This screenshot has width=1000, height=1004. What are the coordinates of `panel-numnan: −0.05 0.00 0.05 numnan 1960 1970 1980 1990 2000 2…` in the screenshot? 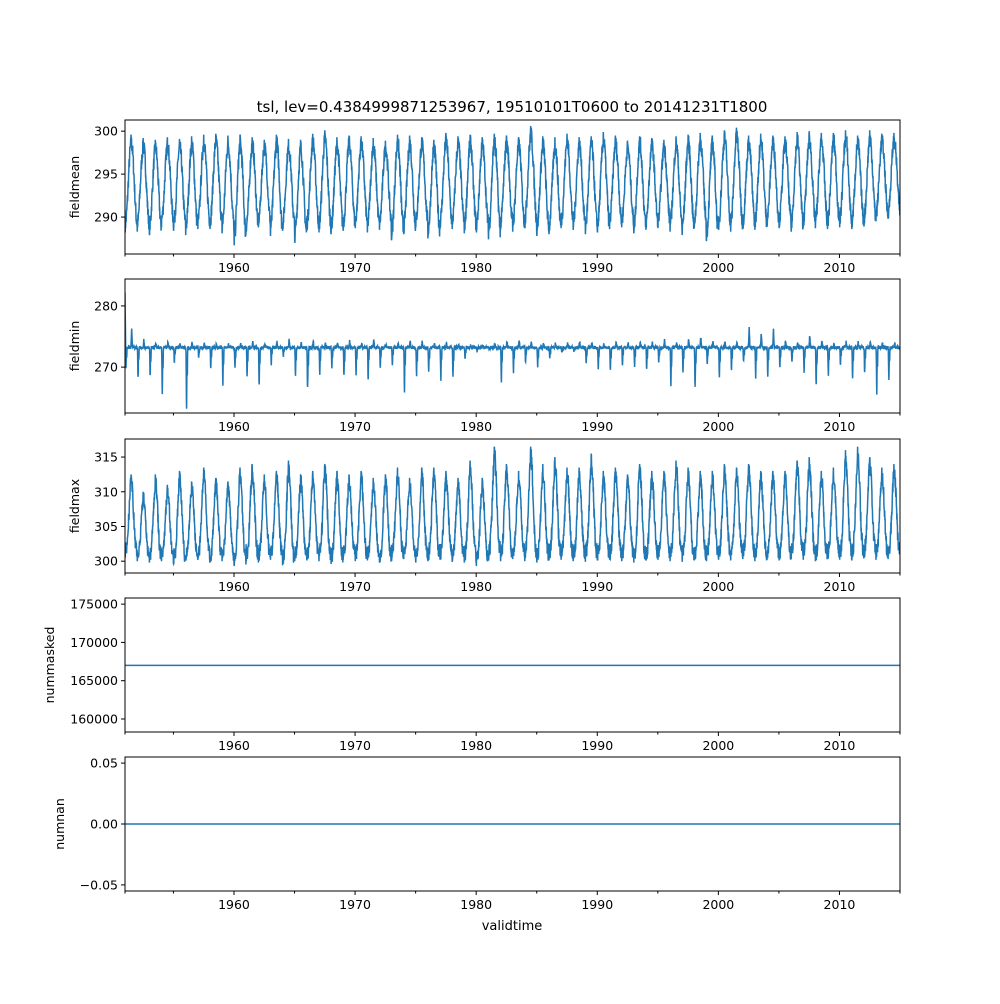 It's located at (476, 834).